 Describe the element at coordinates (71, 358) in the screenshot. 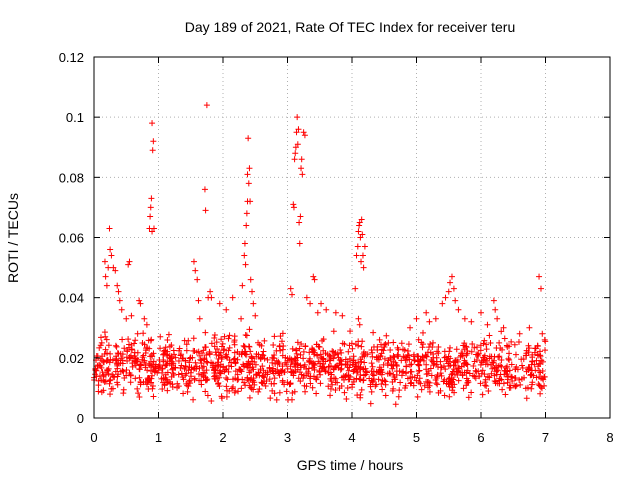

I see `y-tick-label: 0.02` at that location.